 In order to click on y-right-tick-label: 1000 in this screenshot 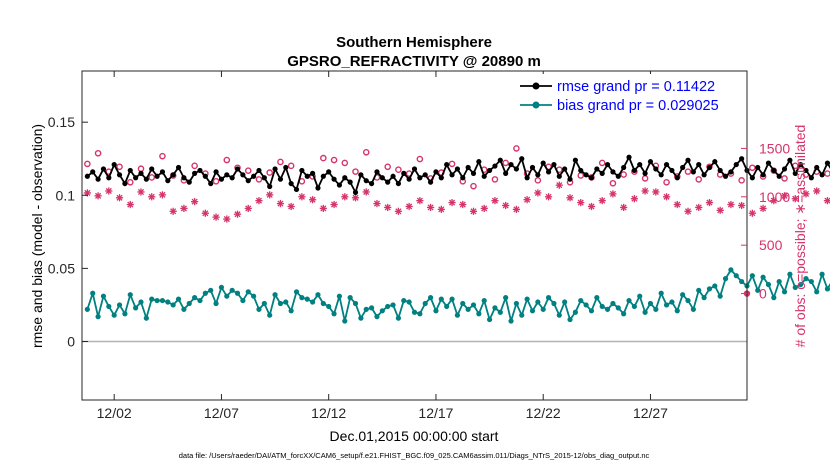, I will do `click(774, 197)`.